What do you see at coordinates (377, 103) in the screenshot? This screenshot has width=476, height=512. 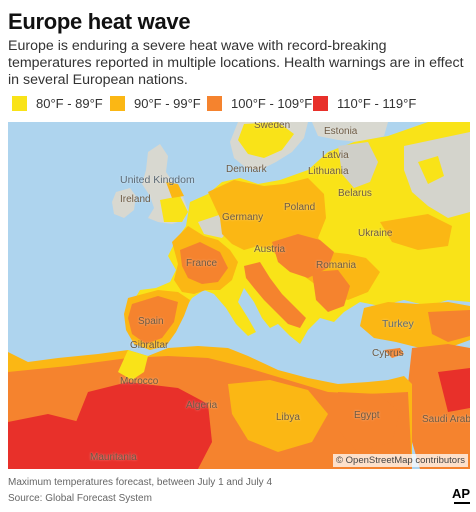 I see `legend-label-110-119: 110°F - 119°F` at bounding box center [377, 103].